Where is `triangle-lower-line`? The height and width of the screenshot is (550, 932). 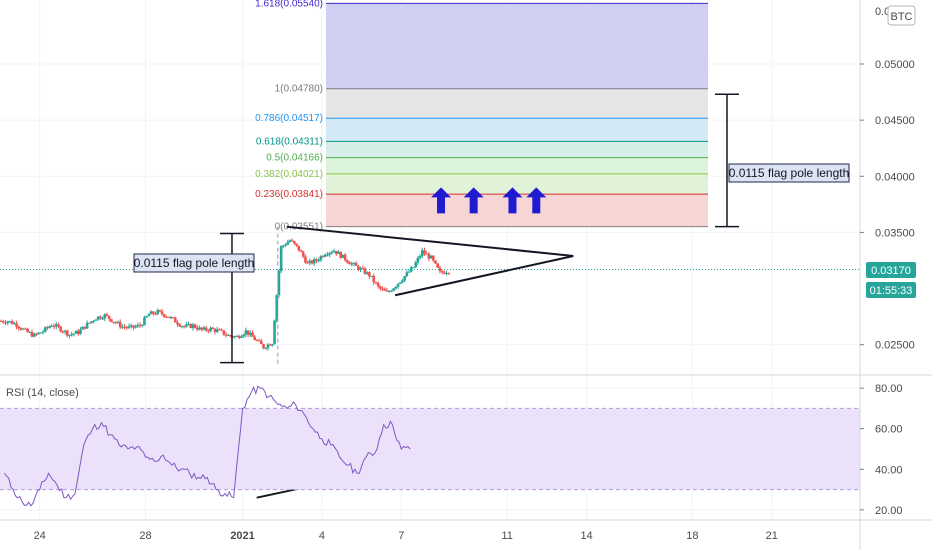
triangle-lower-line is located at coordinates (484, 276).